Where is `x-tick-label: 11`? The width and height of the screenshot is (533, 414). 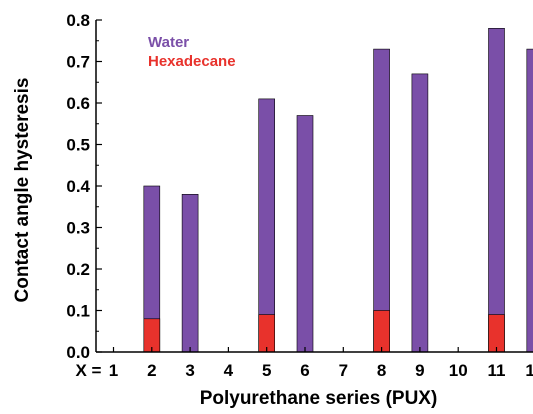 x-tick-label: 11 is located at coordinates (497, 370).